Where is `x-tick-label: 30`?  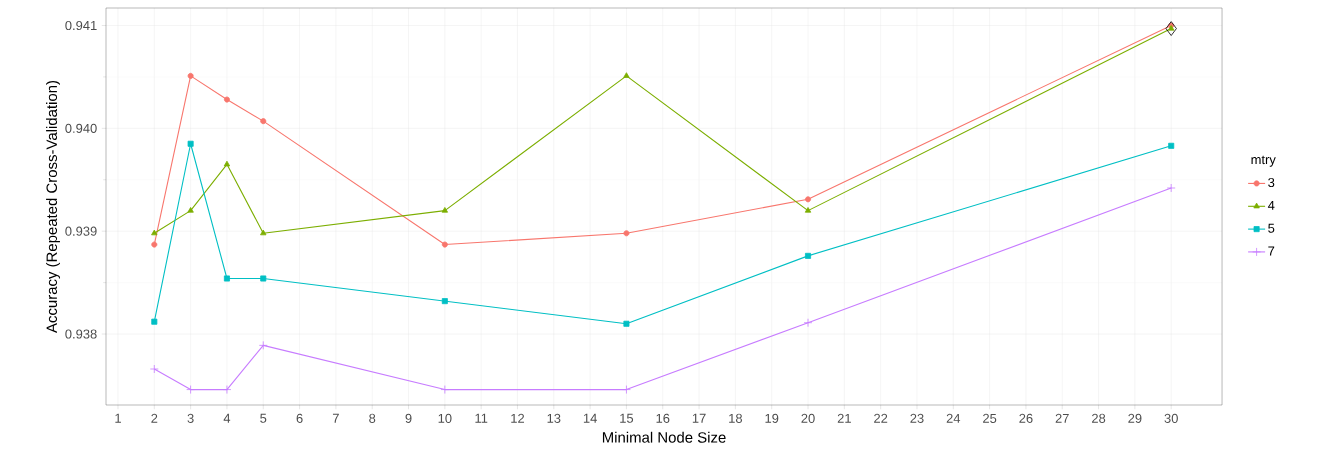
x-tick-label: 30 is located at coordinates (1171, 418).